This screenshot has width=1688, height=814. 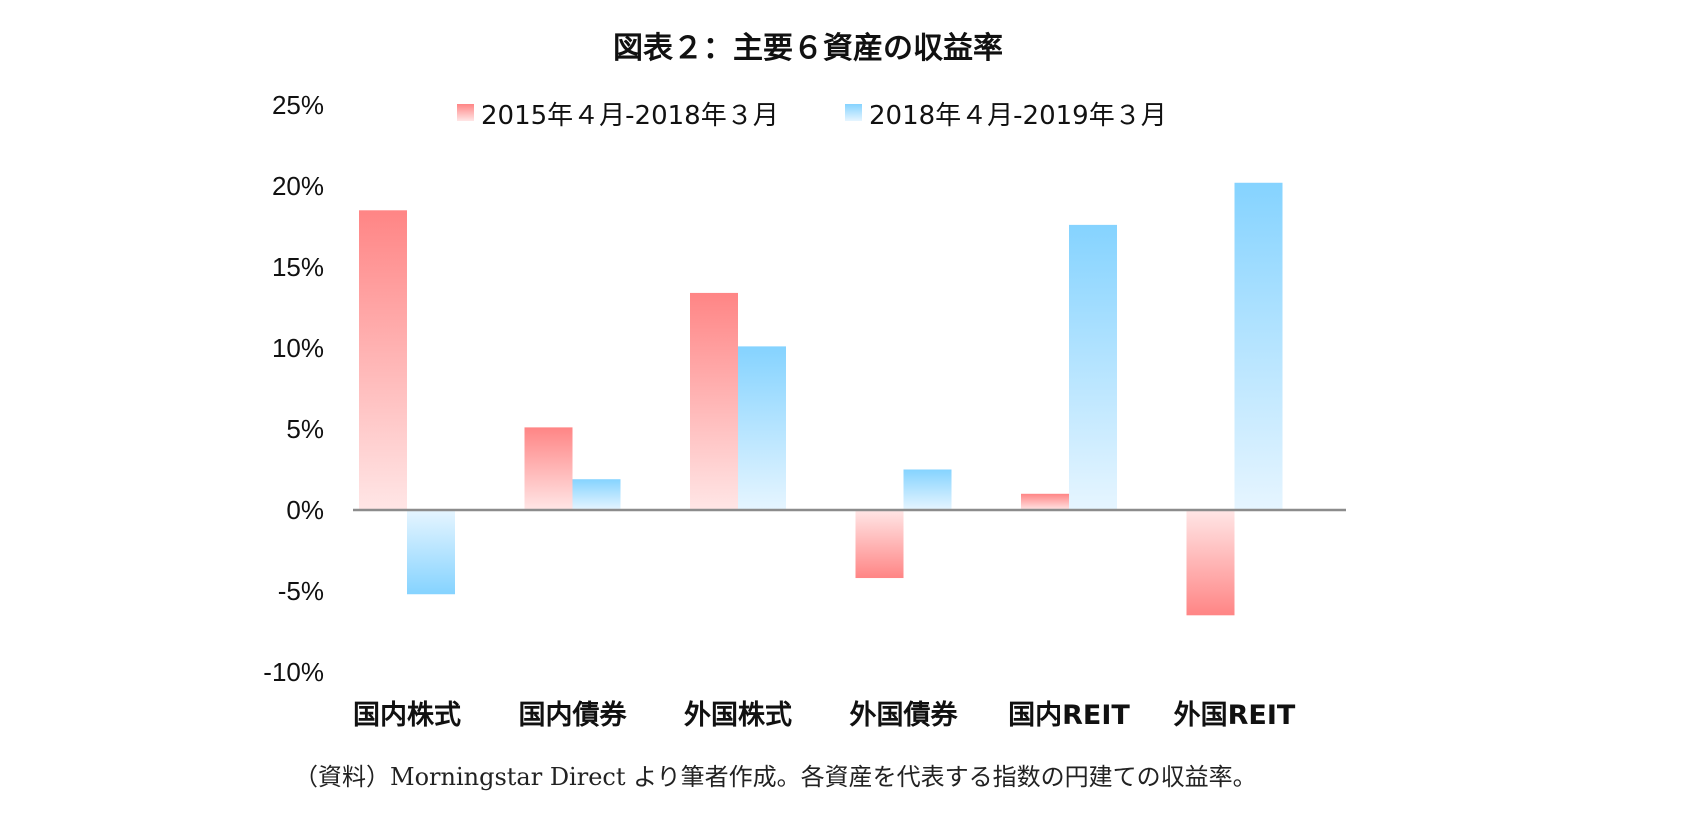 What do you see at coordinates (293, 388) in the screenshot?
I see `y-axis-ticks: 25% 20% 15% 10% 5% 0% -5% -10%` at bounding box center [293, 388].